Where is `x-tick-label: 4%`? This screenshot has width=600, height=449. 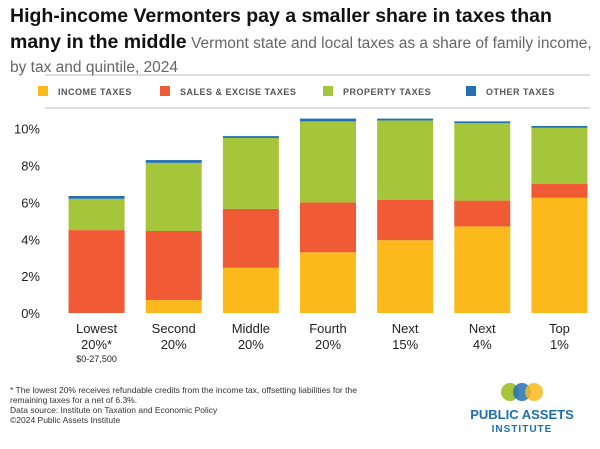
x-tick-label: 4% is located at coordinates (482, 344).